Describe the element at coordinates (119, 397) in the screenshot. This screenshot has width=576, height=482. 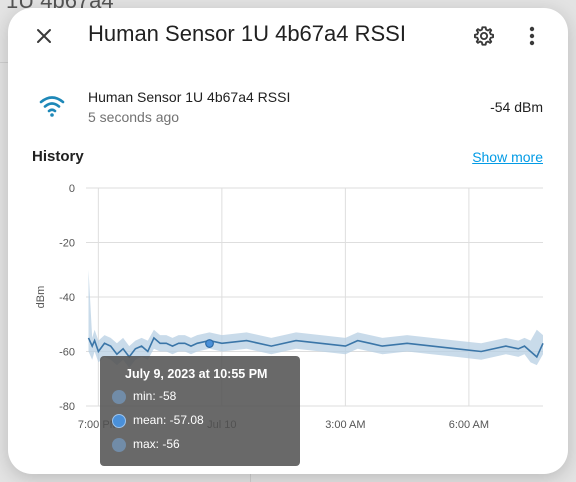
I see `min-swatch` at that location.